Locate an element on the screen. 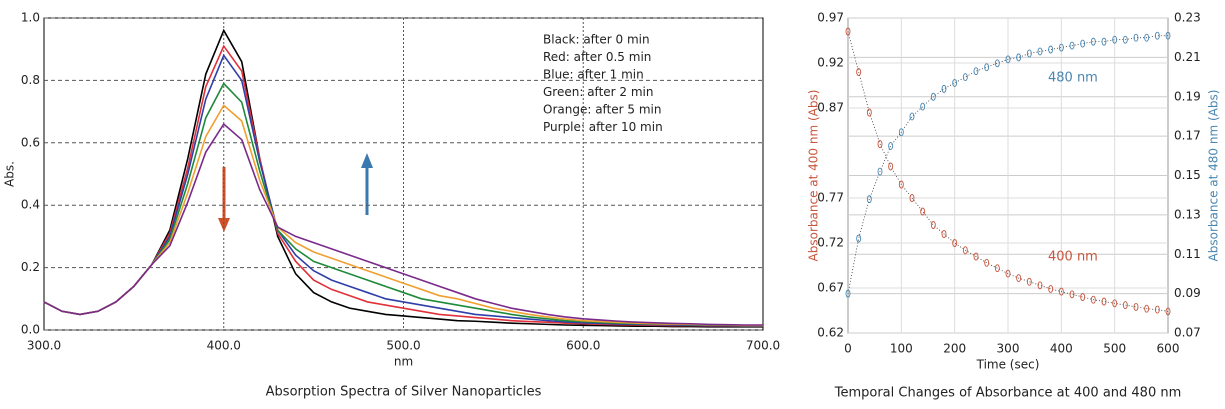  arrow-up is located at coordinates (367, 184).